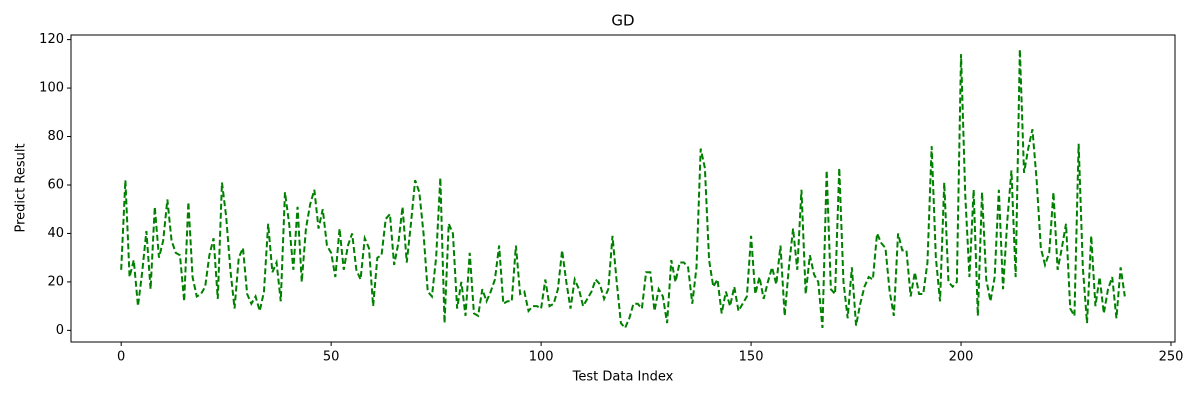  I want to click on y-tick-label: 0, so click(60, 330).